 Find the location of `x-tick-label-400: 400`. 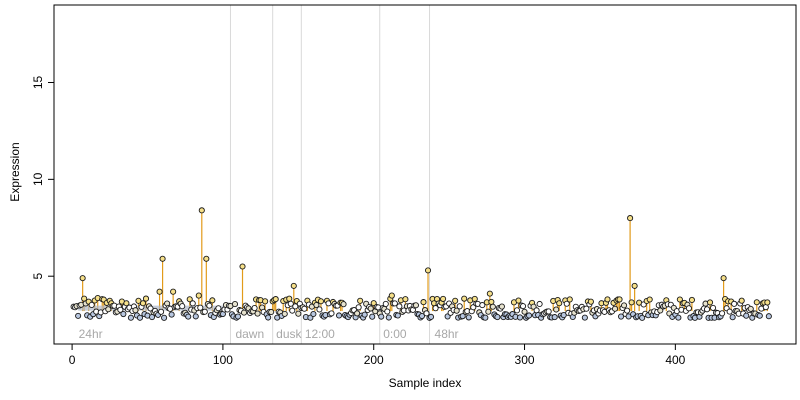

x-tick-label-400: 400 is located at coordinates (675, 360).